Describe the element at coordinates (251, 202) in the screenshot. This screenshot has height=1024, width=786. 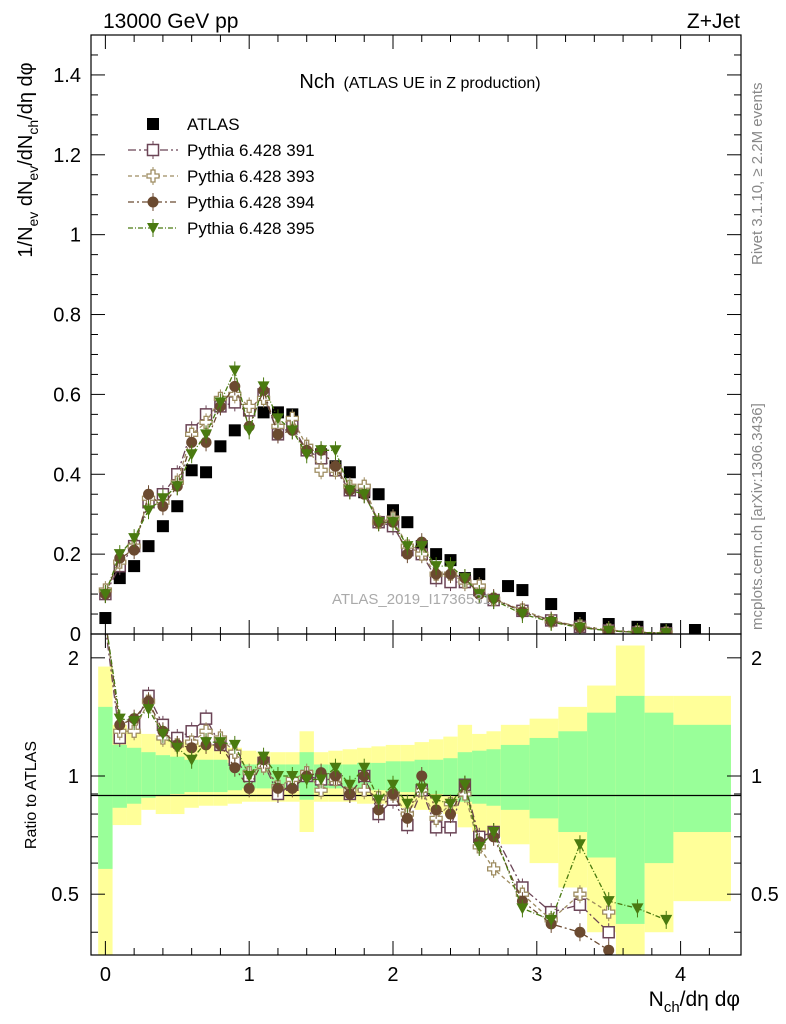
I see `legend-label: Pythia 6.428 394` at that location.